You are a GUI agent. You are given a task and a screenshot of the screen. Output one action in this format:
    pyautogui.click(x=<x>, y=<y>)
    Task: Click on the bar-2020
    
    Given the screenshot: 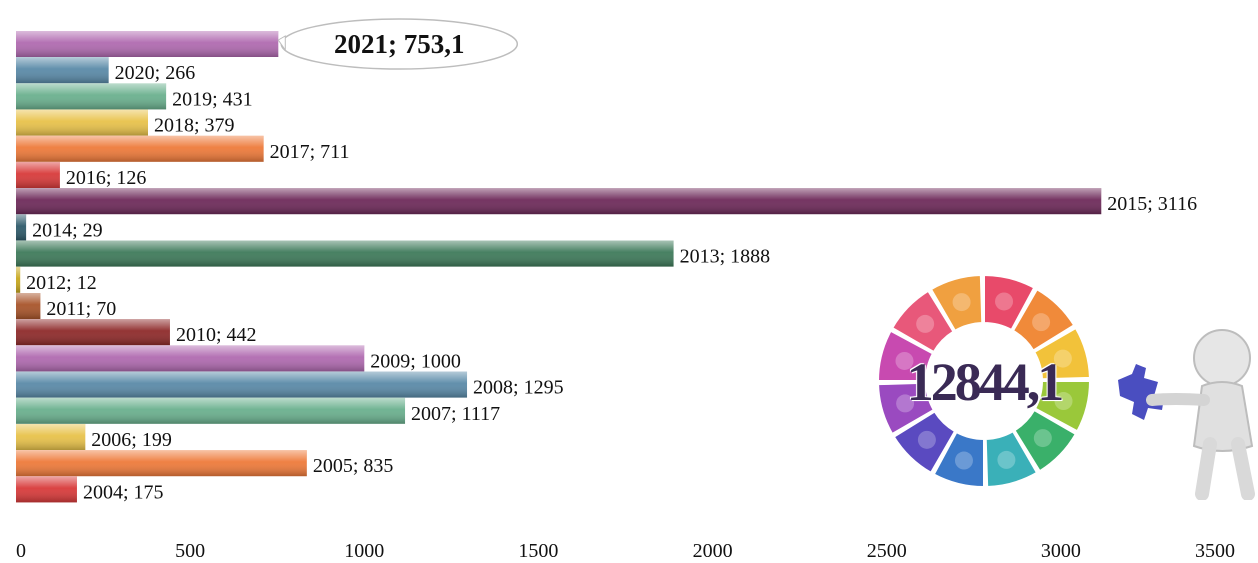 What is the action you would take?
    pyautogui.click(x=62, y=70)
    